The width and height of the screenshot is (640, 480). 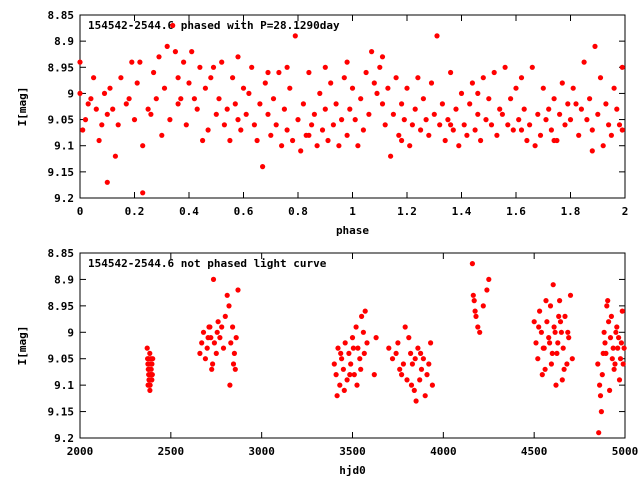 I want to click on x-tick-label: 3000, so click(x=261, y=451).